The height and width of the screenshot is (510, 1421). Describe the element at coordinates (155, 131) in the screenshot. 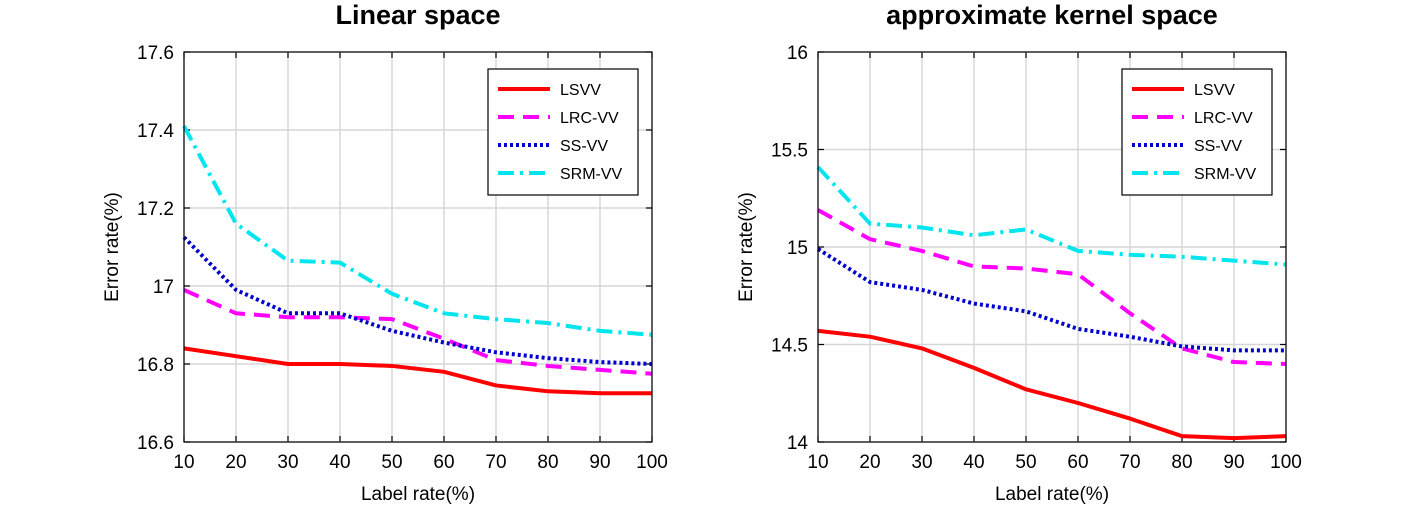

I see `y-tick-label: 17.4` at that location.